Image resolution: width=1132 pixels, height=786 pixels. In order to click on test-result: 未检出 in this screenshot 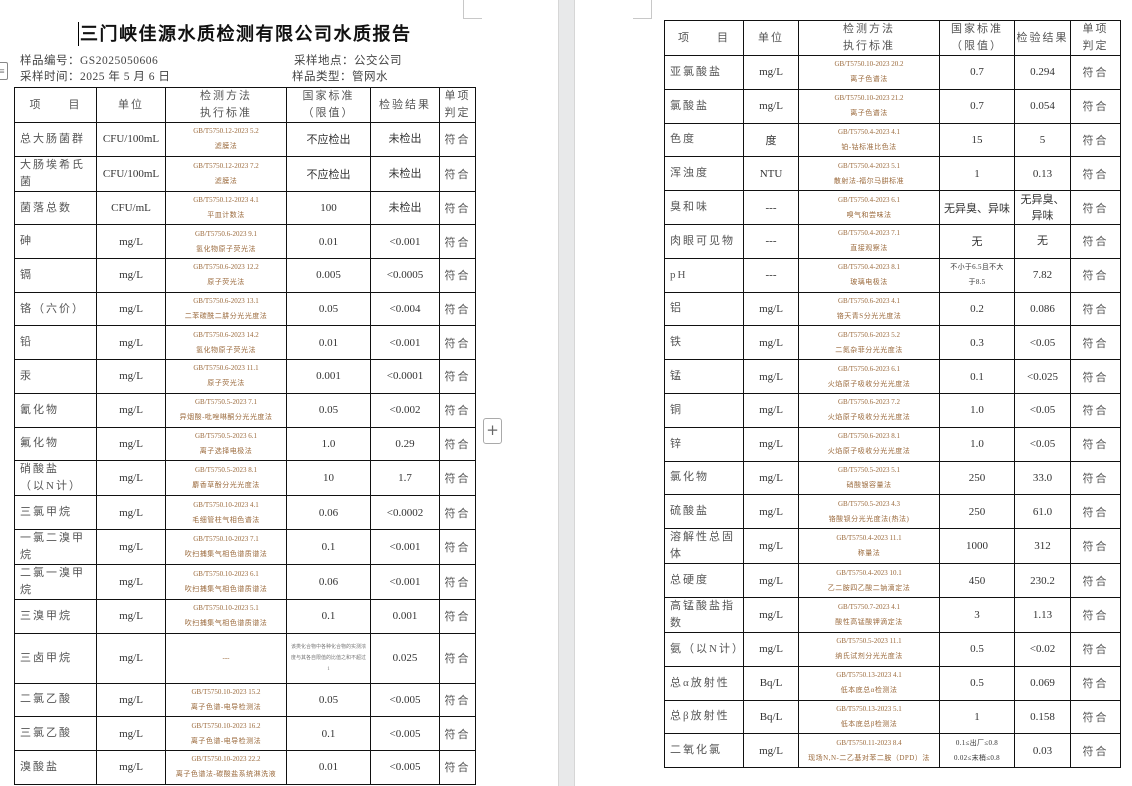, I will do `click(405, 173)`.